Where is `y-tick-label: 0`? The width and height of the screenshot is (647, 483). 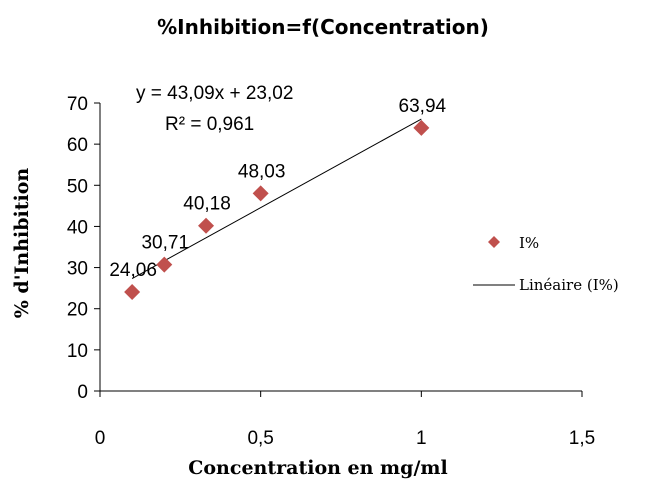 y-tick-label: 0 is located at coordinates (82, 392).